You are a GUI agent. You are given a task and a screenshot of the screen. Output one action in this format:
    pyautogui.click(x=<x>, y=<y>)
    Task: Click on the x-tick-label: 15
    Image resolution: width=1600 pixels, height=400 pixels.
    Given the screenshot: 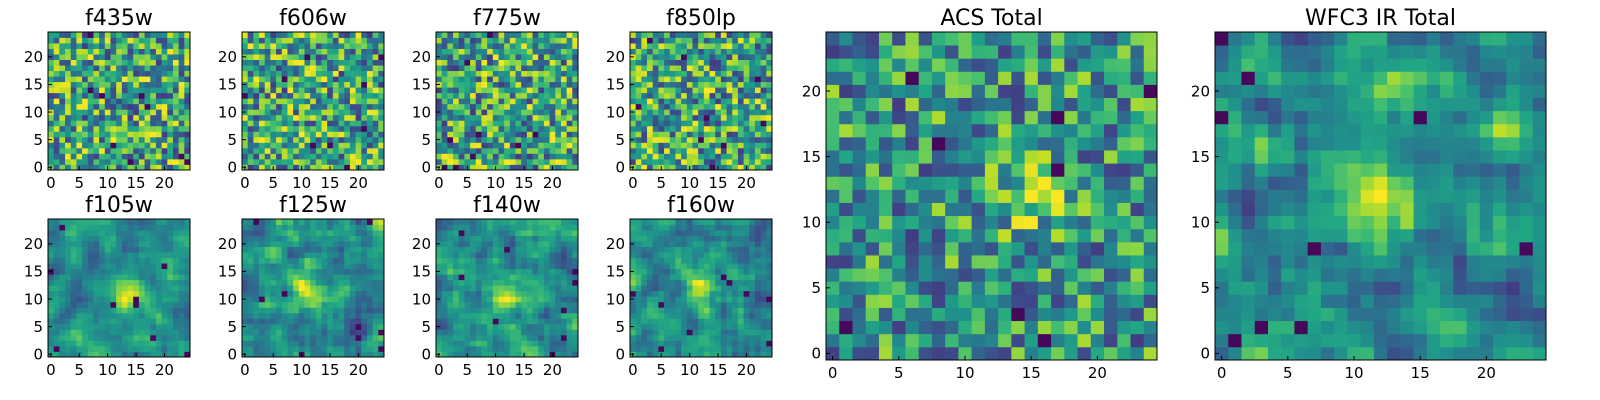 What is the action you would take?
    pyautogui.click(x=329, y=370)
    